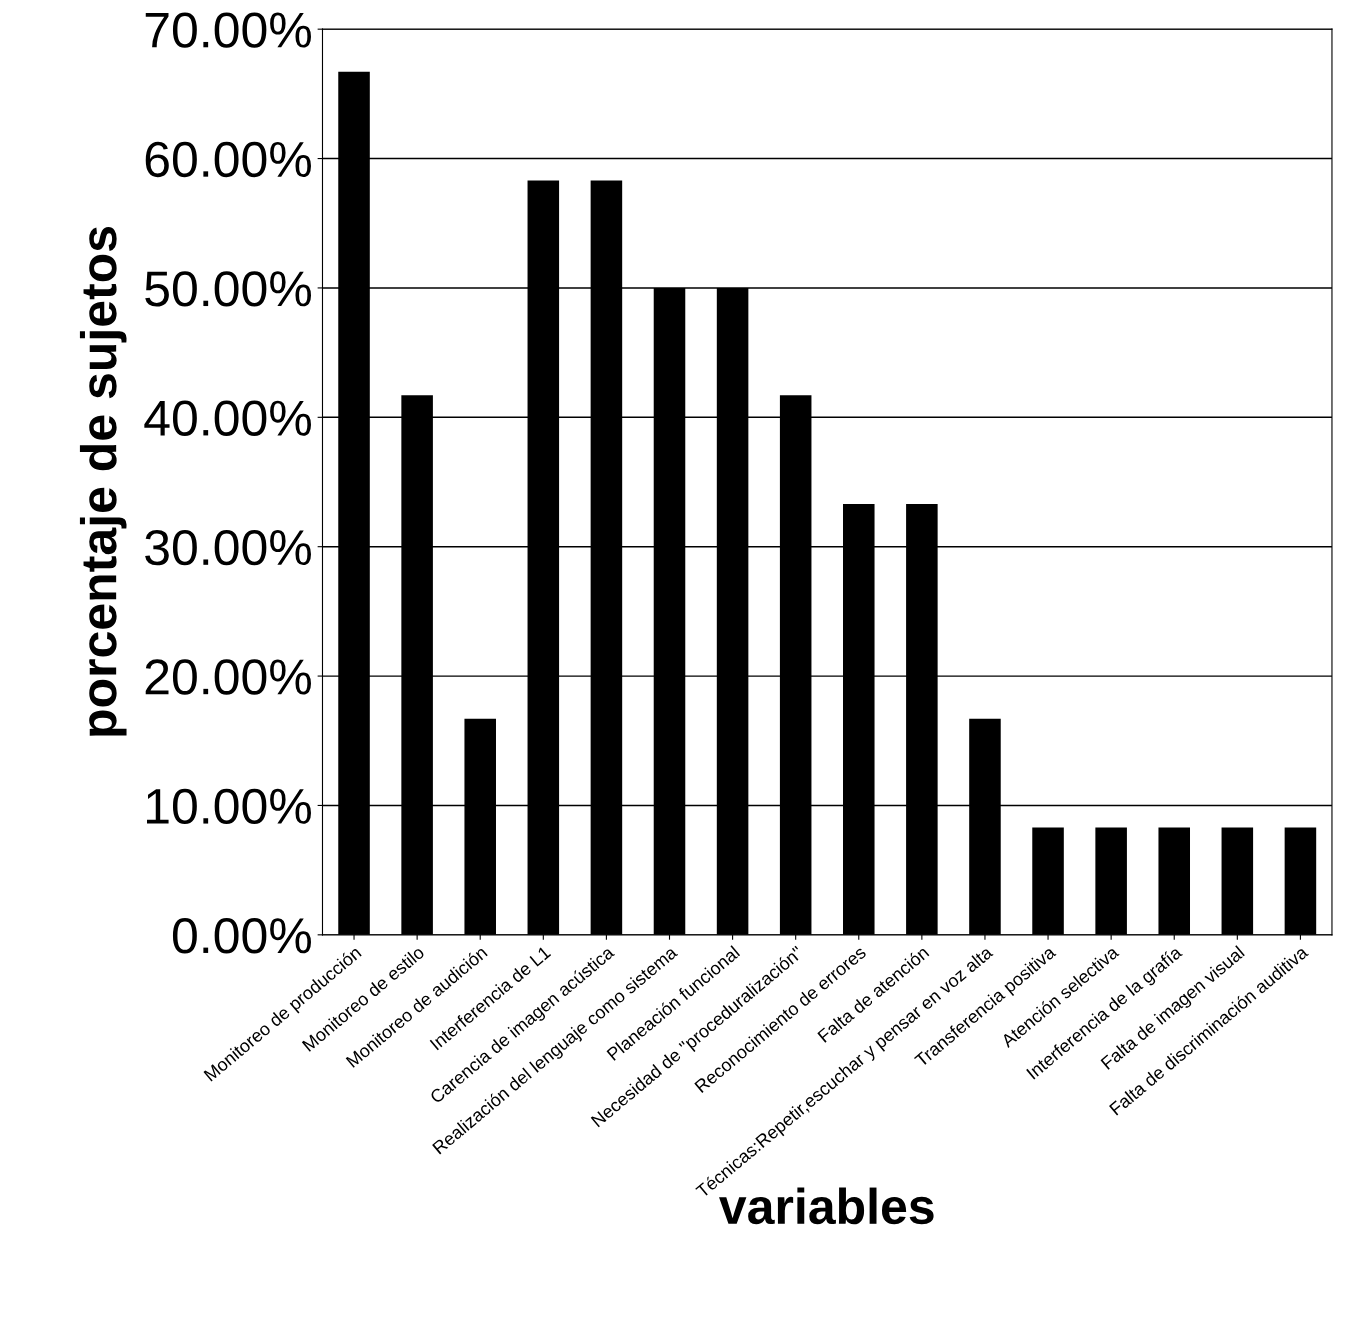 This screenshot has height=1326, width=1355. Describe the element at coordinates (228, 547) in the screenshot. I see `y-tick-label: 30.00%` at that location.